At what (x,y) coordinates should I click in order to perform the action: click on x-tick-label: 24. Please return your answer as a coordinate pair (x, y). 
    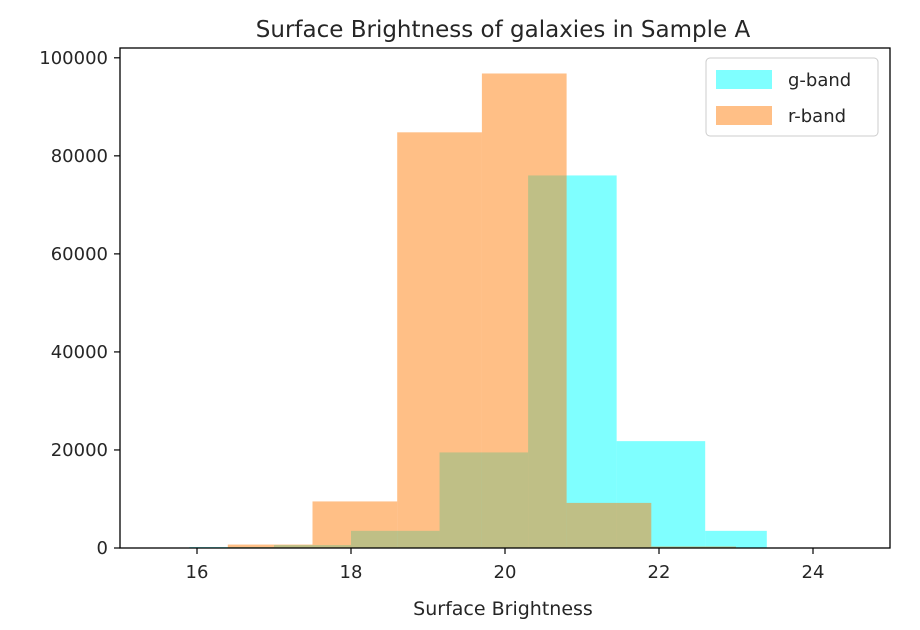
    Looking at the image, I should click on (813, 572).